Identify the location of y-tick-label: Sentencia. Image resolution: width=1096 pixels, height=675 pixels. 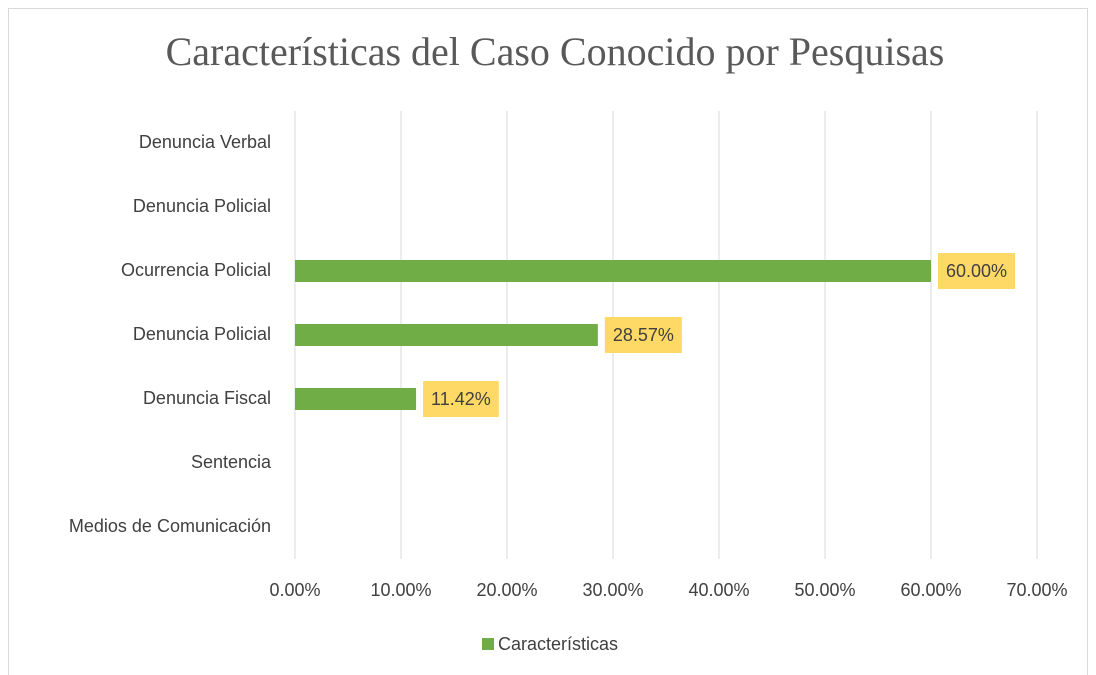
(231, 462).